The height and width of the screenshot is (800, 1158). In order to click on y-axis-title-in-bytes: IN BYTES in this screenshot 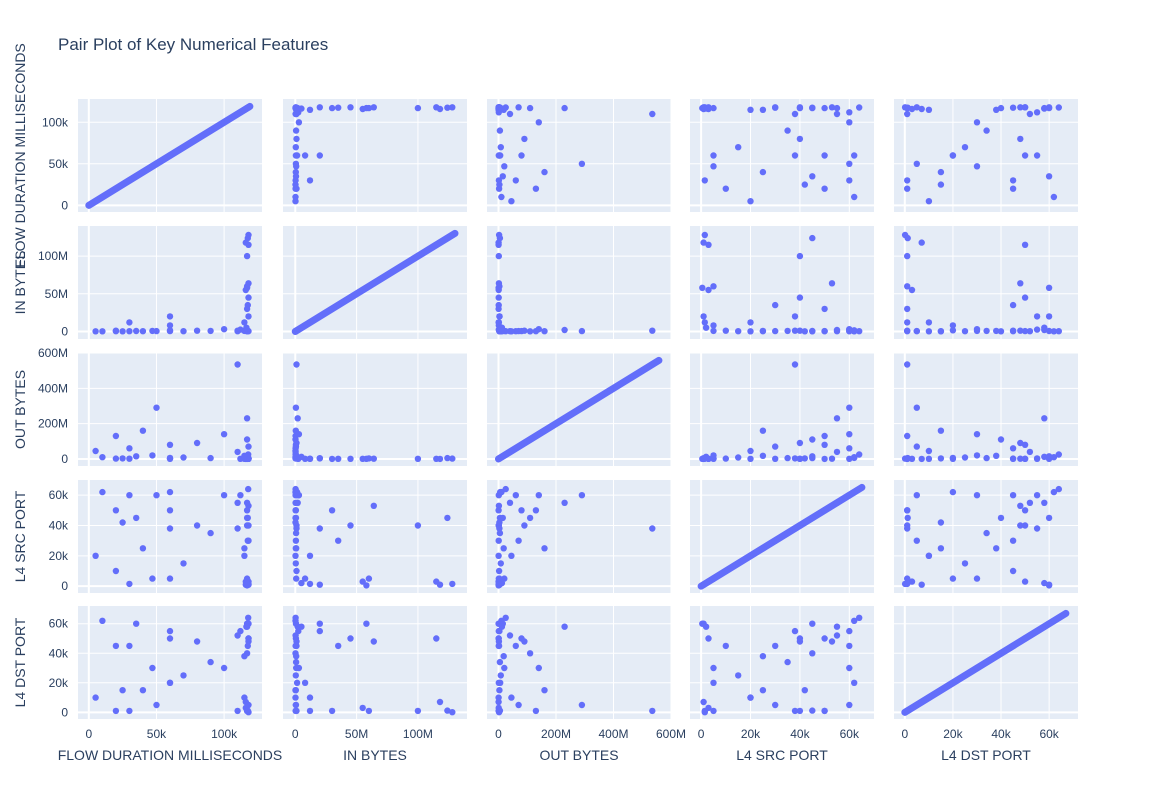, I will do `click(20, 283)`.